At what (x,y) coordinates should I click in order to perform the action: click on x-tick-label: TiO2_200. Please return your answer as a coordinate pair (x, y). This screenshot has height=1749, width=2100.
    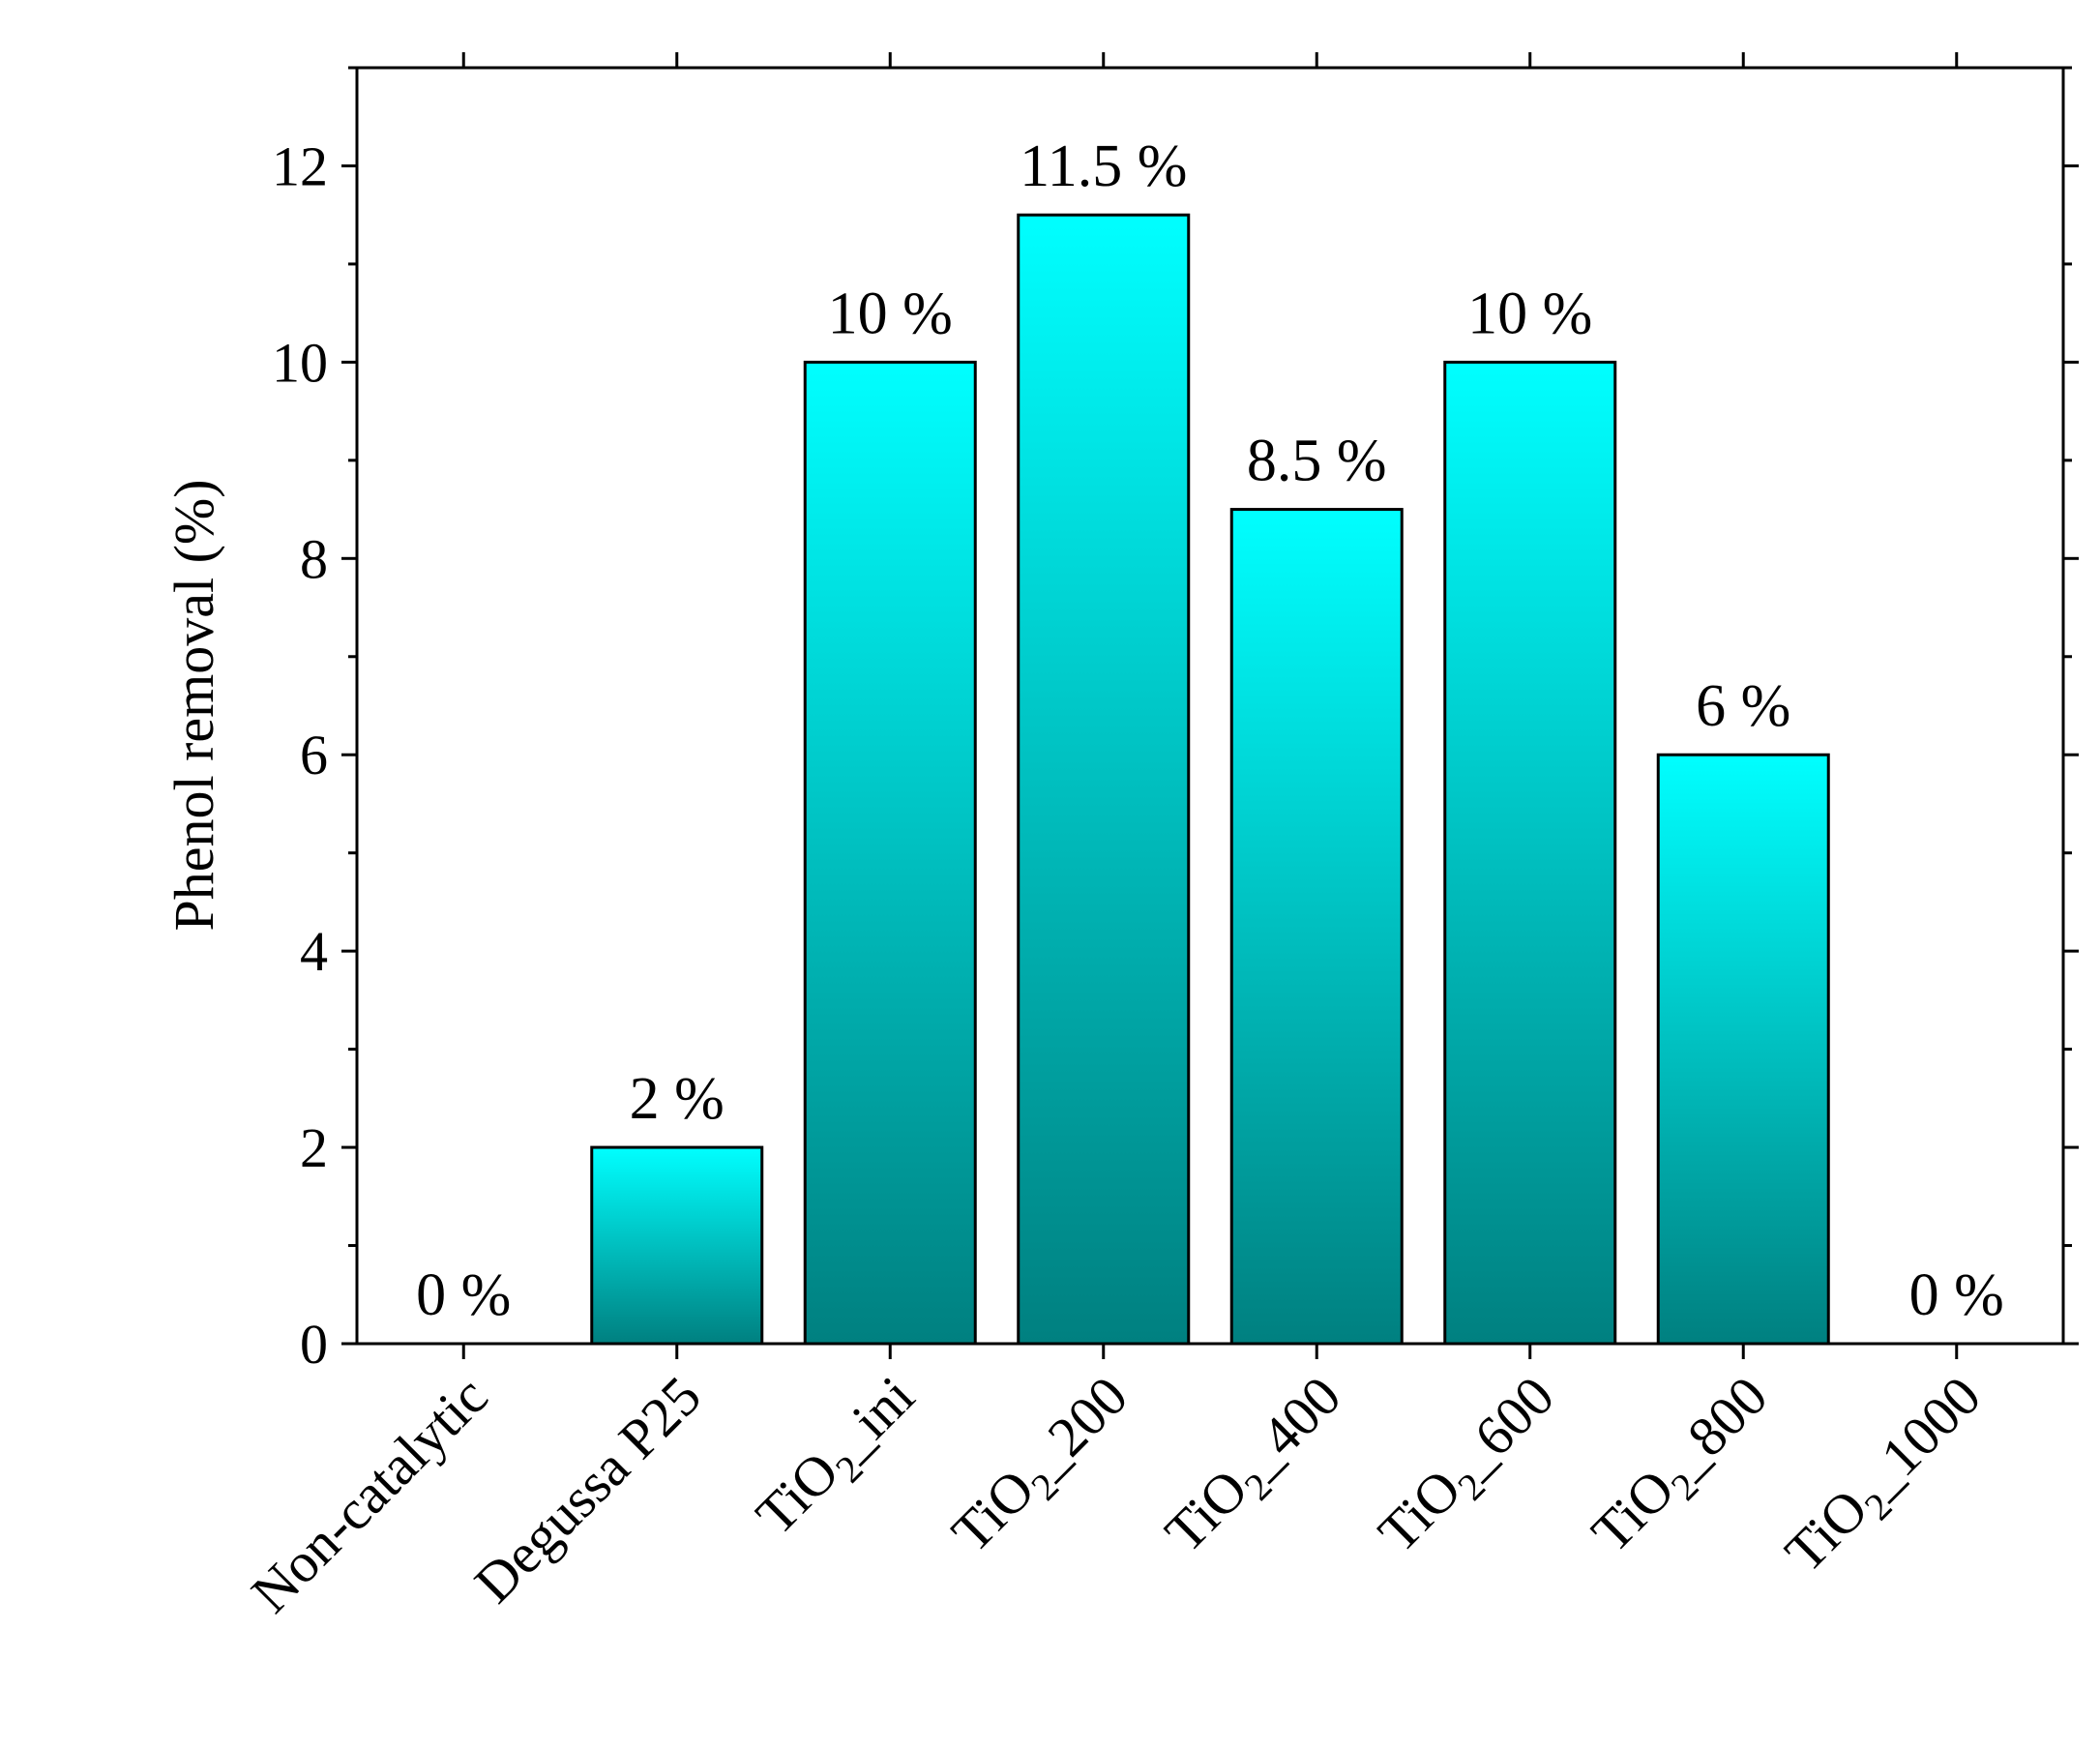
    Looking at the image, I should click on (1042, 1467).